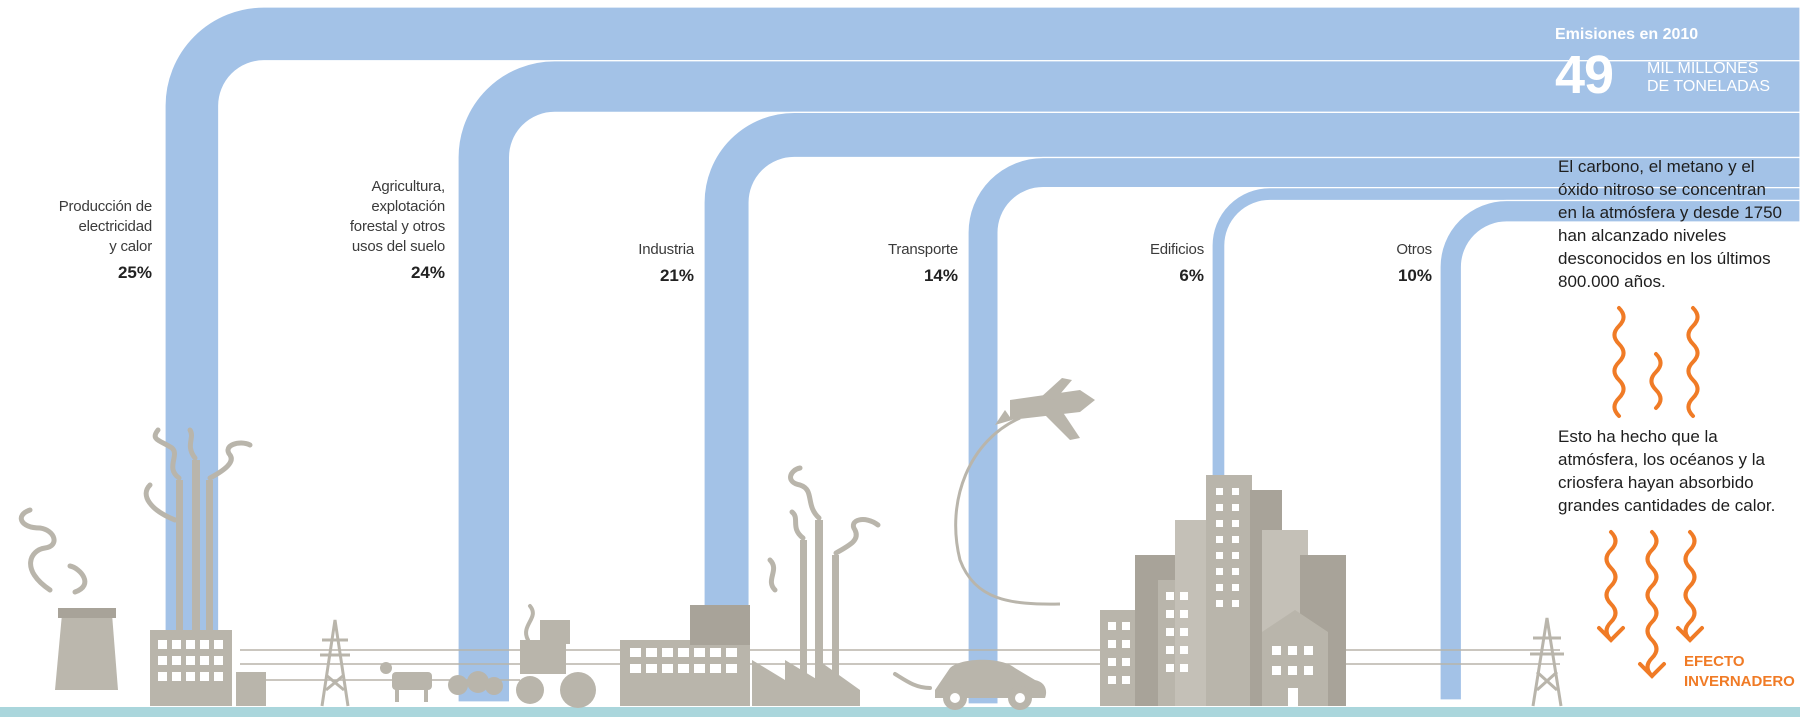 Image resolution: width=1800 pixels, height=717 pixels. Describe the element at coordinates (1124, 263) in the screenshot. I see `sector-label-buildings: Edificios 6%` at that location.